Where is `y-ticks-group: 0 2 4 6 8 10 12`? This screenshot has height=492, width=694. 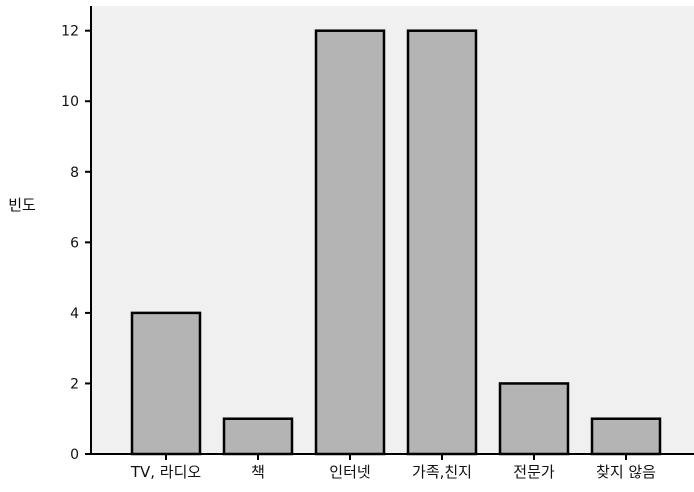
y-ticks-group: 0 2 4 6 8 10 12 is located at coordinates (76, 243).